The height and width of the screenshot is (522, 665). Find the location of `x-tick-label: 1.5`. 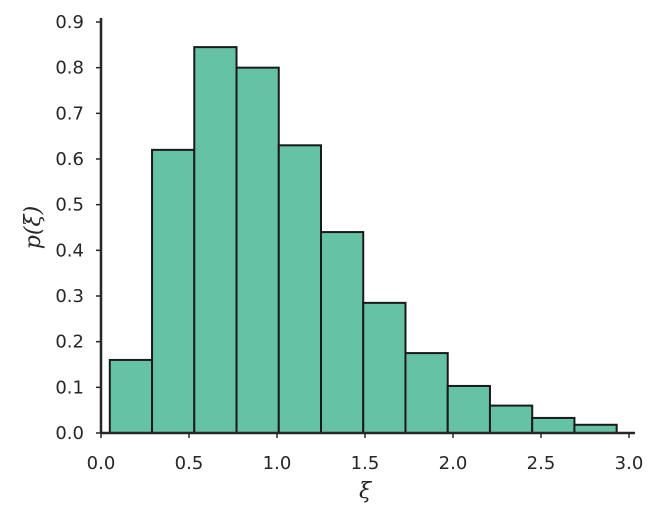

x-tick-label: 1.5 is located at coordinates (365, 463).